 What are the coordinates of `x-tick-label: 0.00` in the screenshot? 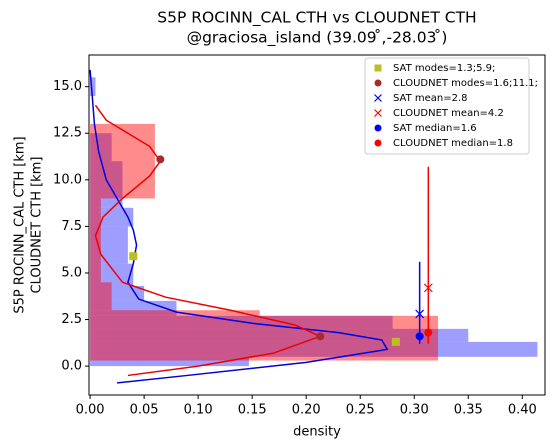 It's located at (90, 410).